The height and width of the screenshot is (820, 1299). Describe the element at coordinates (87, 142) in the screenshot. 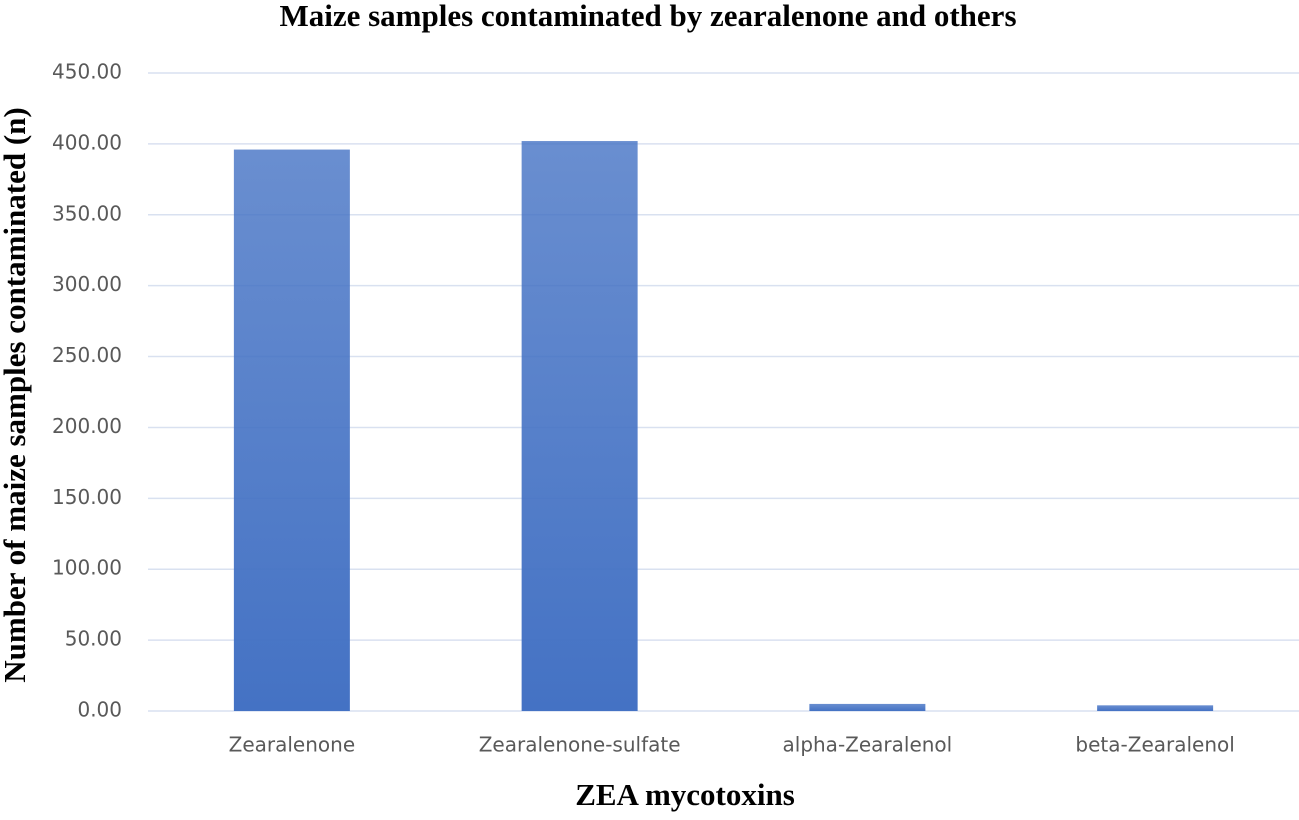

I see `y-tick-label: 400.00` at that location.